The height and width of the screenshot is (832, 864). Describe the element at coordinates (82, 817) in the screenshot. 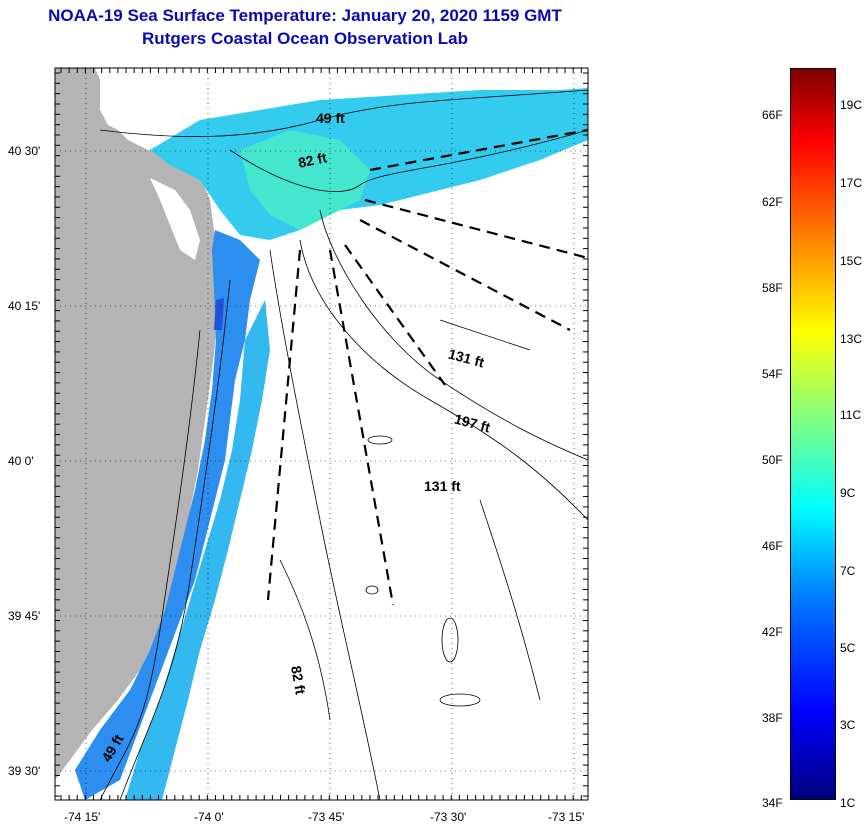

I see `lon-label: -74 15'` at that location.